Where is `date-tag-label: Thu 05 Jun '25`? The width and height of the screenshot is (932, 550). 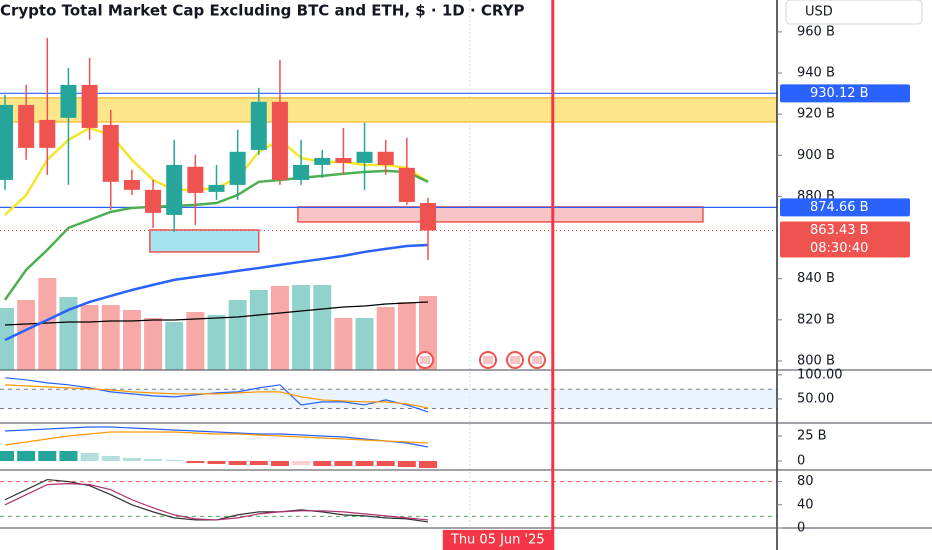
date-tag-label: Thu 05 Jun '25 is located at coordinates (497, 540).